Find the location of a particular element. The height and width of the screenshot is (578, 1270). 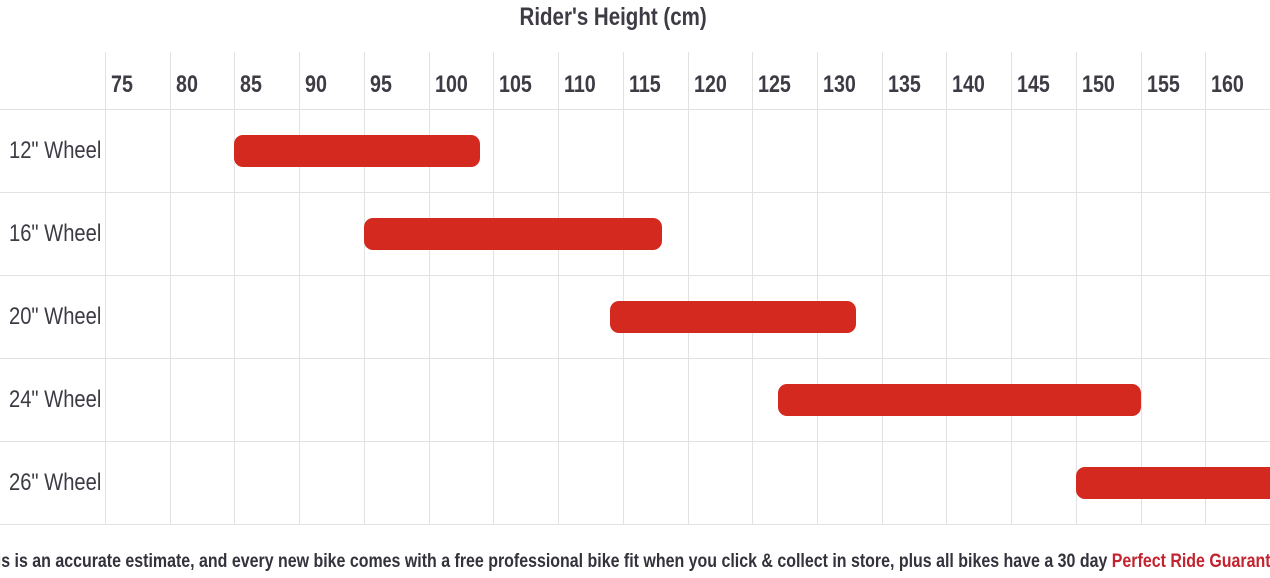

row-label: 24" Wheel is located at coordinates (55, 399).